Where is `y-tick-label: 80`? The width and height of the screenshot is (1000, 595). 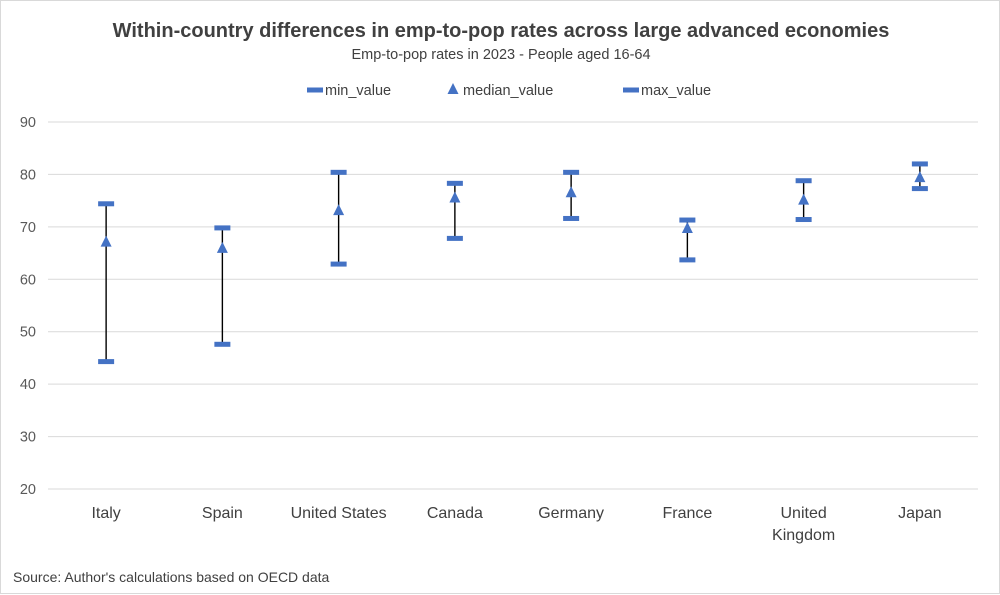 y-tick-label: 80 is located at coordinates (28, 175).